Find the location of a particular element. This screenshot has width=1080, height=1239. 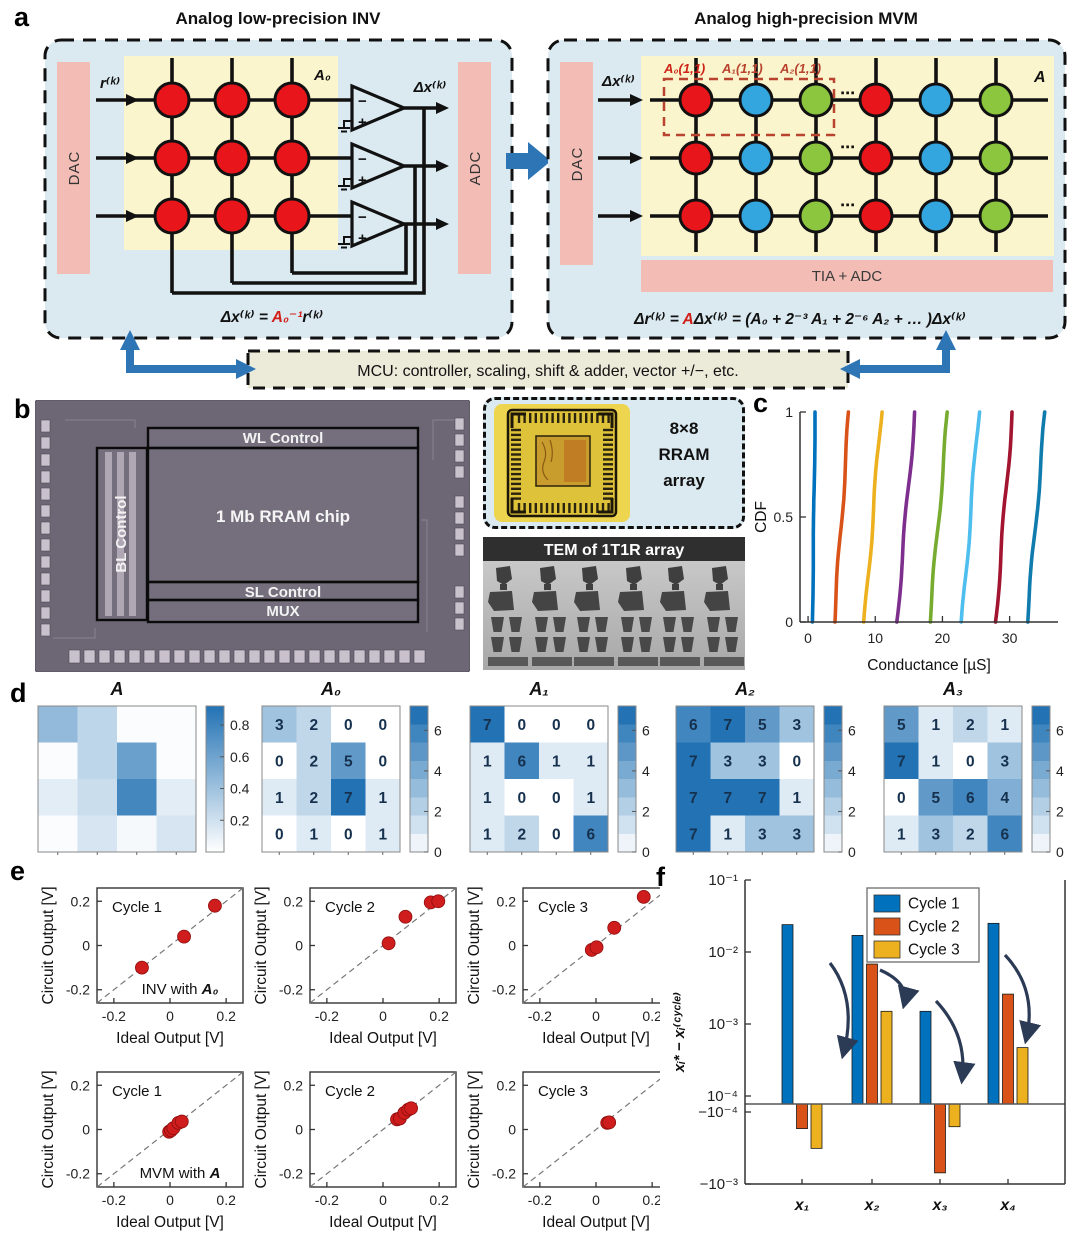

heatmap-title: A is located at coordinates (117, 689).